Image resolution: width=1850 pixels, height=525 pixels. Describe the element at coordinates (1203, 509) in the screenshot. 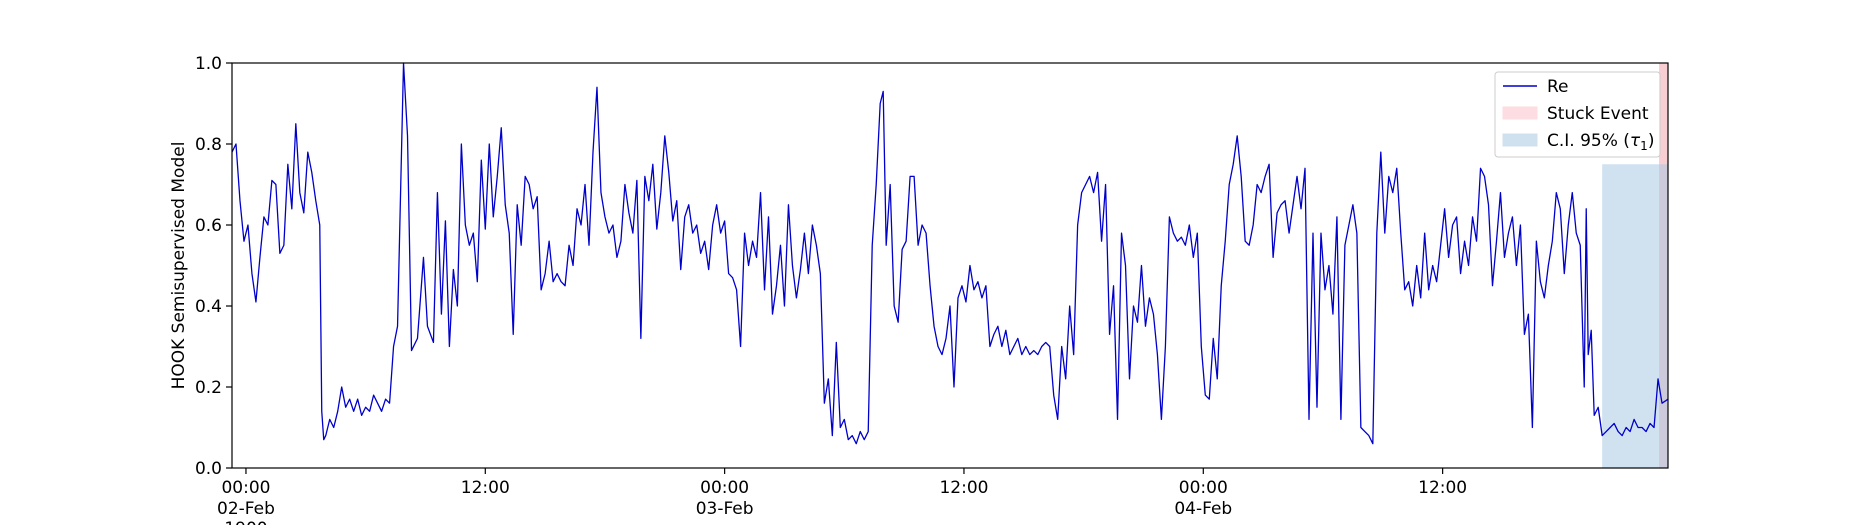

I see `x-tick-date-label: 04-Feb` at that location.